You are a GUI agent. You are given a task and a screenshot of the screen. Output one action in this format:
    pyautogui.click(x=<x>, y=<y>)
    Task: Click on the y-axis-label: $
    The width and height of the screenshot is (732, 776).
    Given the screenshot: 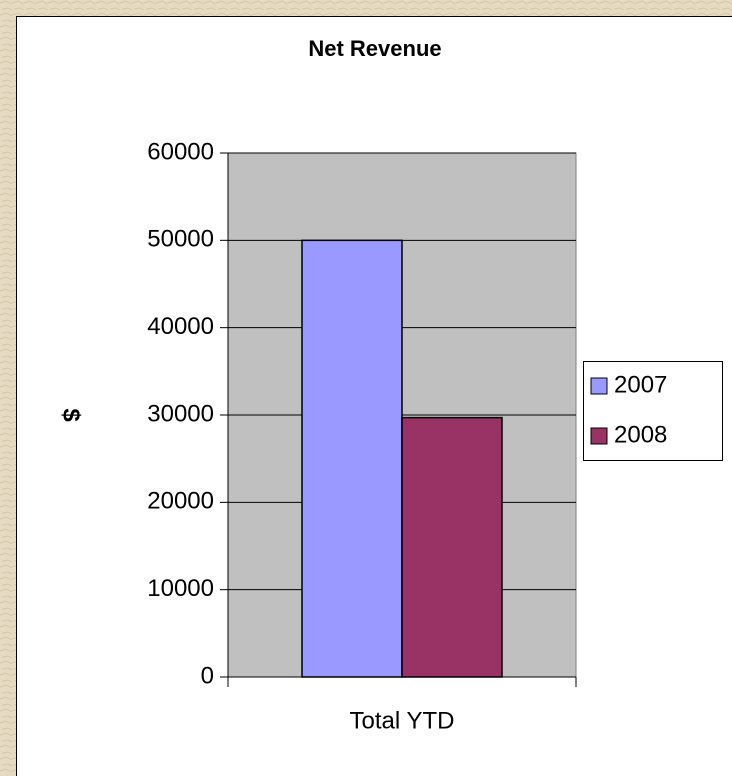 What is the action you would take?
    pyautogui.click(x=71, y=415)
    